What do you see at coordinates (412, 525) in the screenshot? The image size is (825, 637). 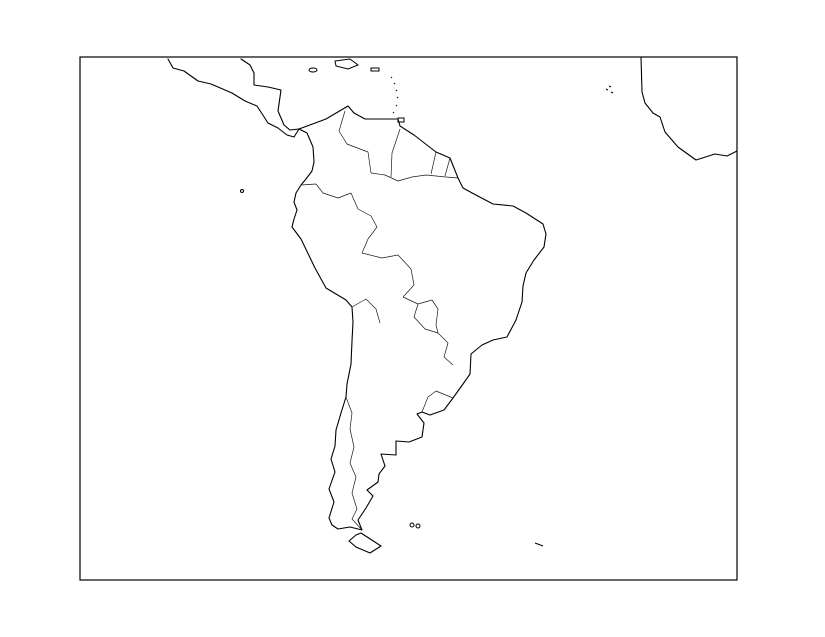 I see `islands-falkland-west` at bounding box center [412, 525].